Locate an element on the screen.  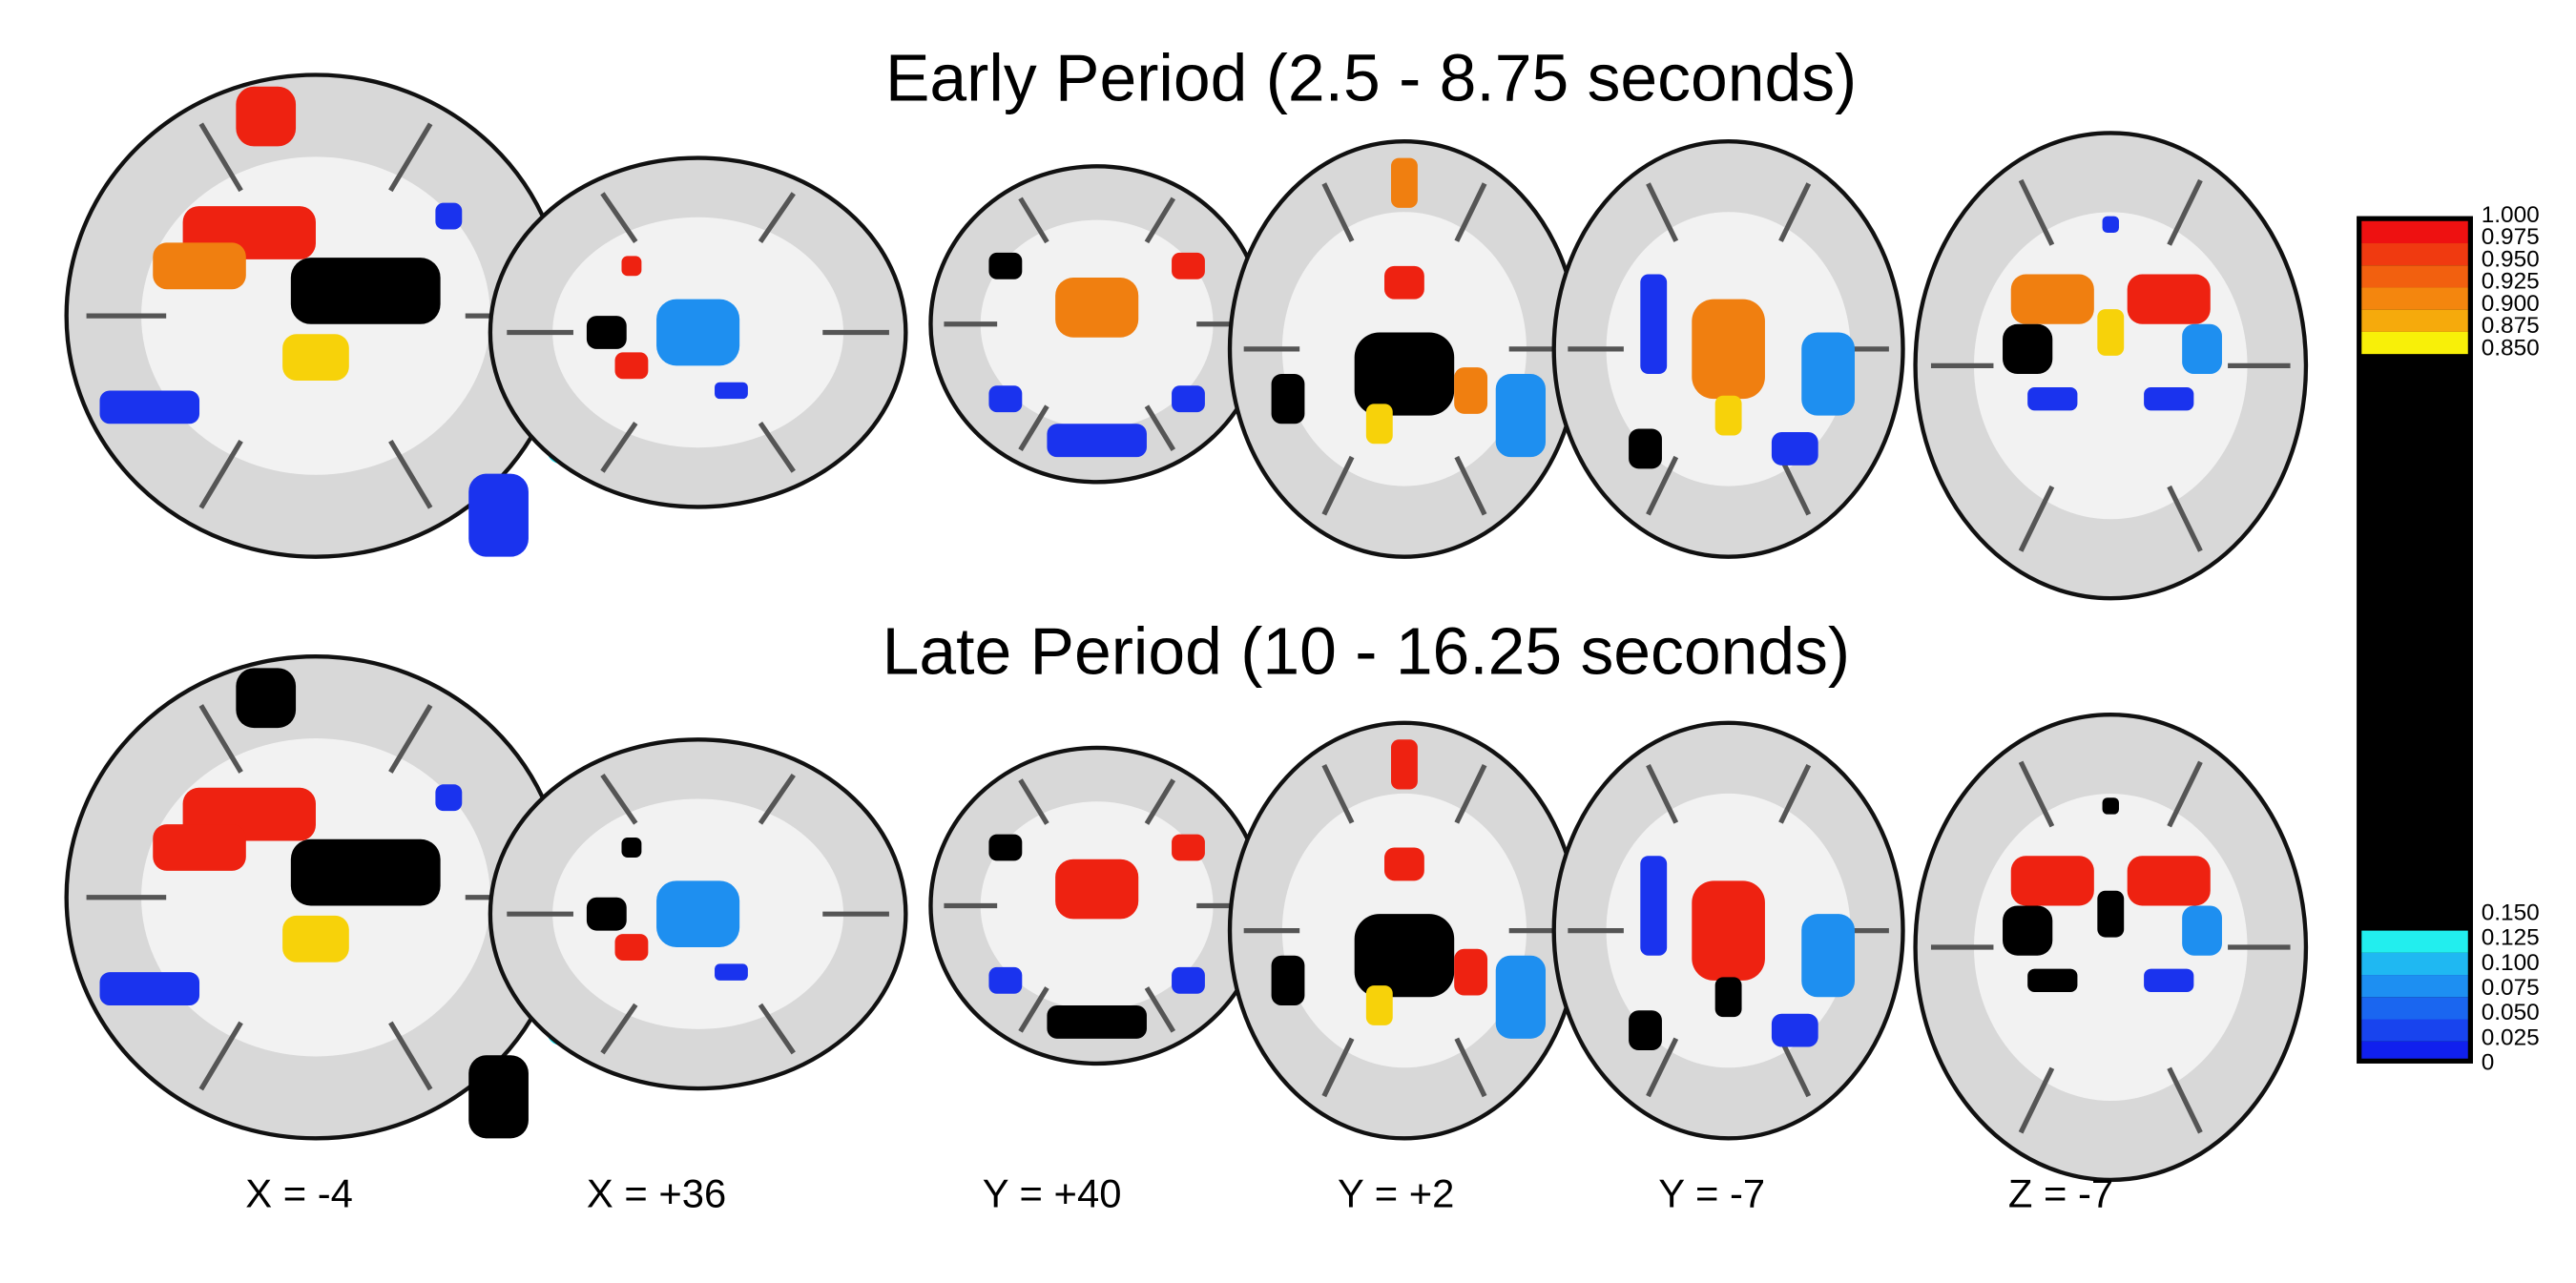
colorbar-label: 0.125 is located at coordinates (2511, 938).